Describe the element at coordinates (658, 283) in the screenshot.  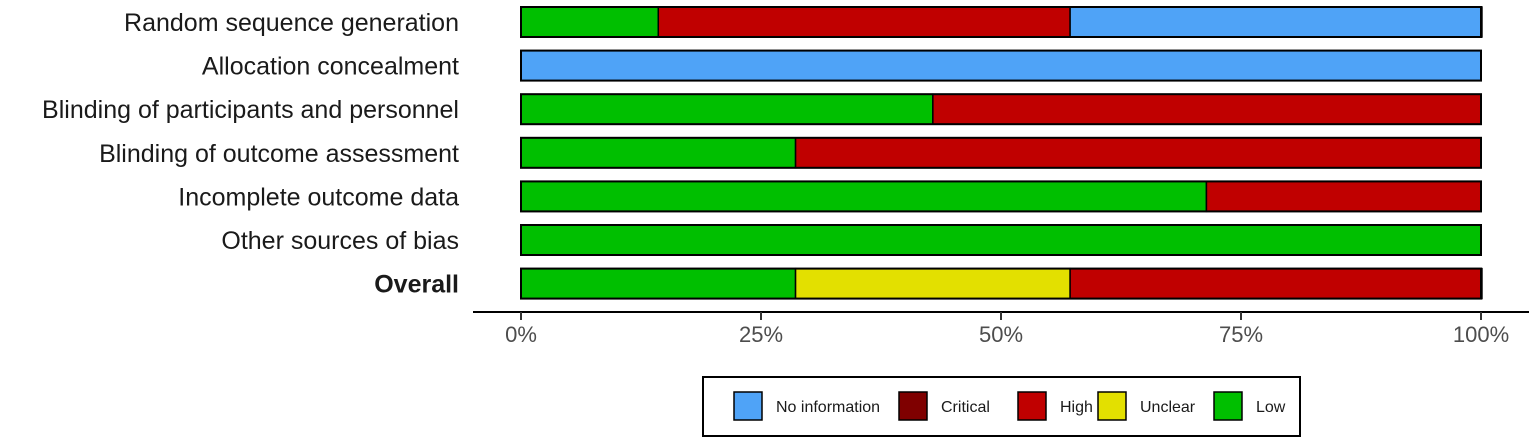
I see `bar-segment-overall-low` at that location.